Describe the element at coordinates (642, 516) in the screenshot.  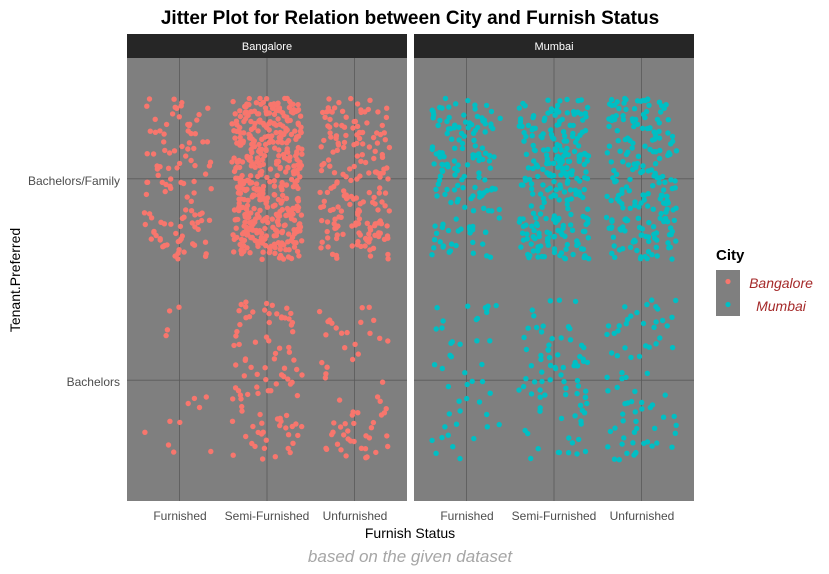
I see `x-tick-label-unfurnished-mumbai: Unfurnished` at that location.